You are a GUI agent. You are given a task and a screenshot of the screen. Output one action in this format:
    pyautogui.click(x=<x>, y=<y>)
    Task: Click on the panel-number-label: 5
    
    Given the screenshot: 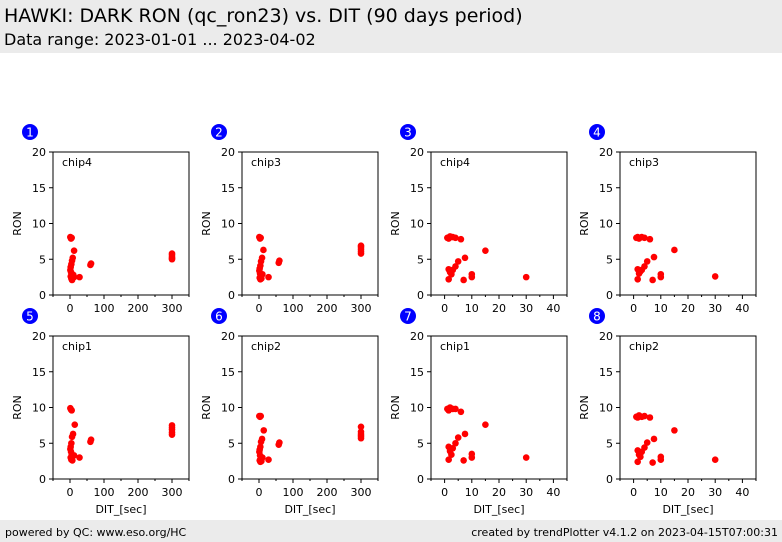 What is the action you would take?
    pyautogui.click(x=30, y=317)
    